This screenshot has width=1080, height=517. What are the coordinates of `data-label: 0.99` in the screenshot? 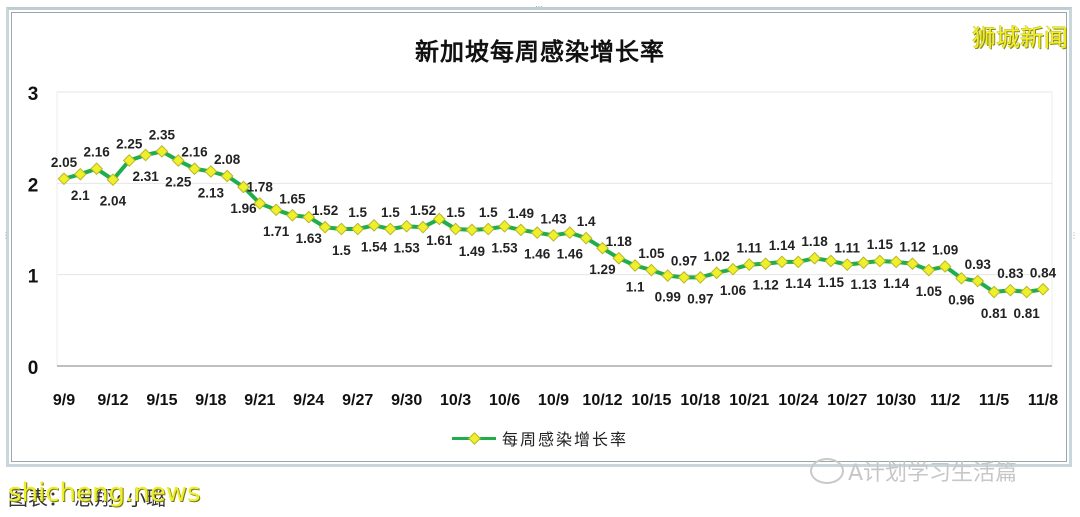 It's located at (668, 297).